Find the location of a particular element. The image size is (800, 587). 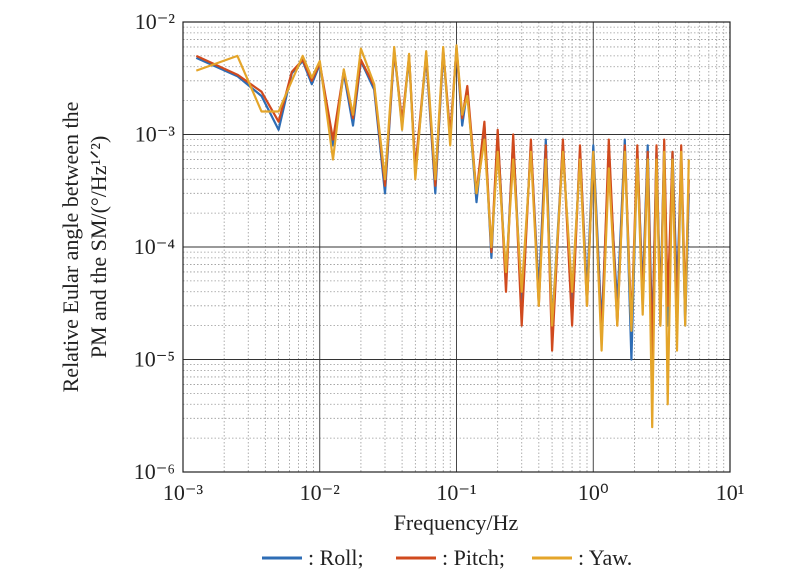

y-tick-label: 10⁻⁴ is located at coordinates (155, 246).